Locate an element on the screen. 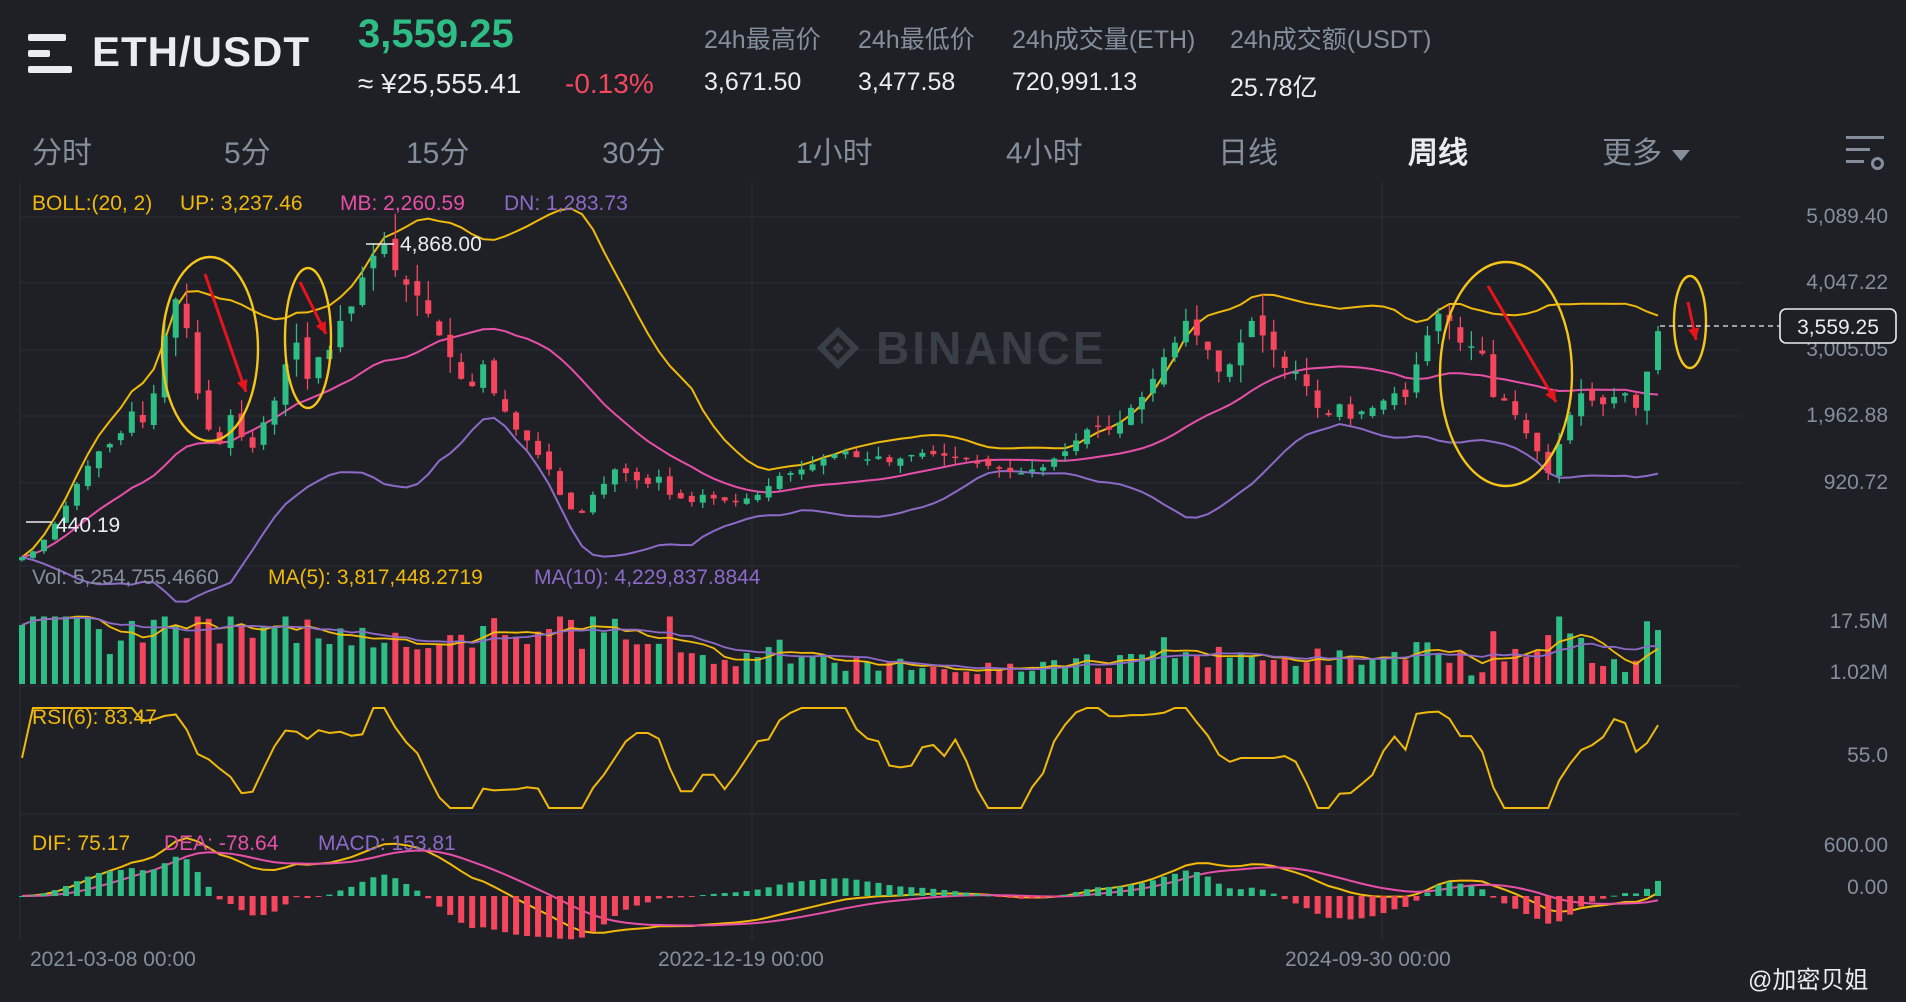 Image resolution: width=1906 pixels, height=1002 pixels. stat-value: 720,991.13 is located at coordinates (1075, 82).